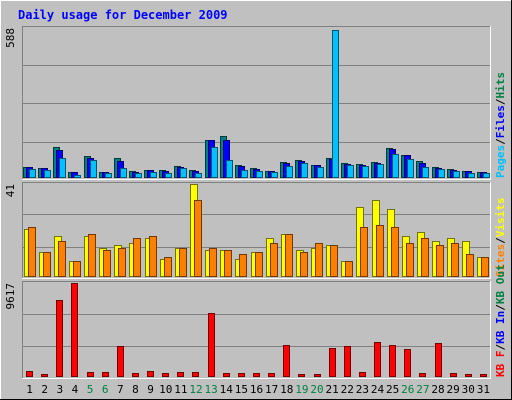 This screenshot has height=400, width=512. Describe the element at coordinates (90, 389) in the screenshot. I see `x-tick-label: 5` at that location.